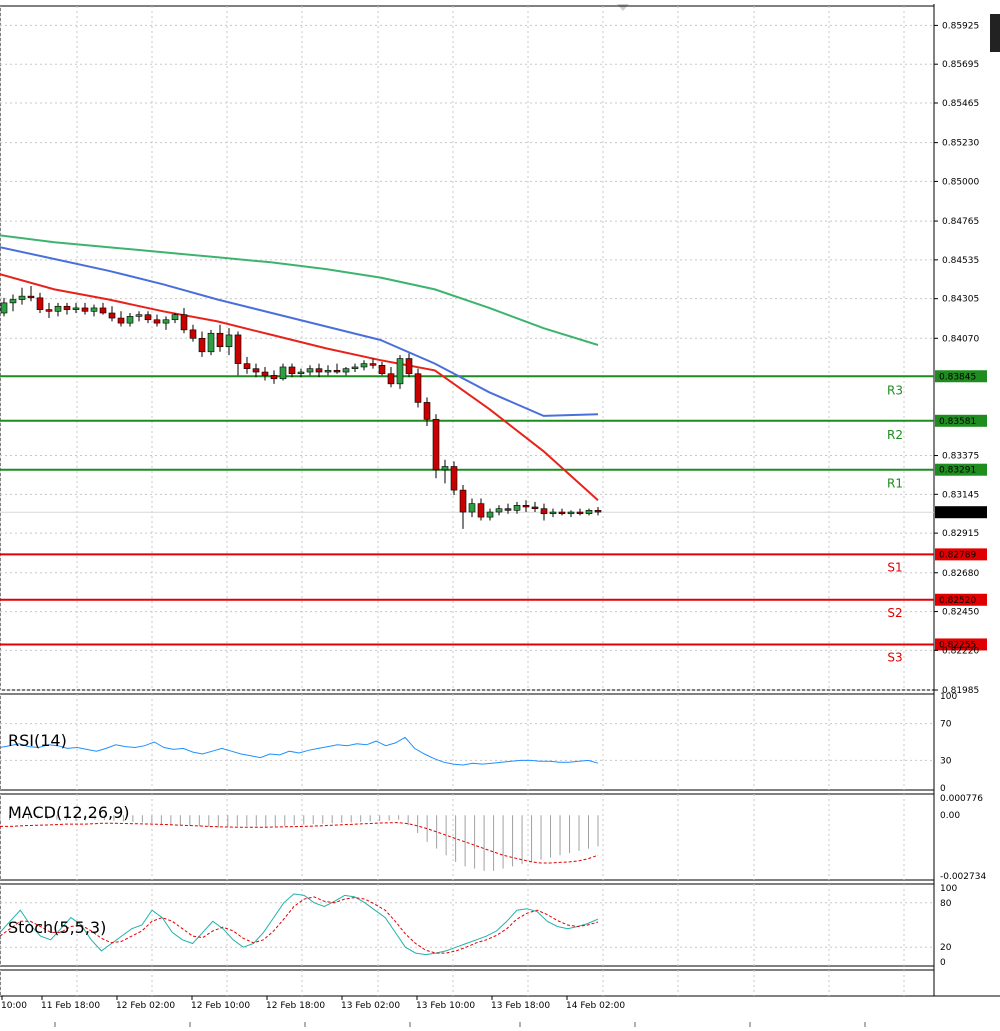 This screenshot has height=1031, width=1000. What do you see at coordinates (37, 740) in the screenshot?
I see `rsi-title: RSI(14)` at bounding box center [37, 740].